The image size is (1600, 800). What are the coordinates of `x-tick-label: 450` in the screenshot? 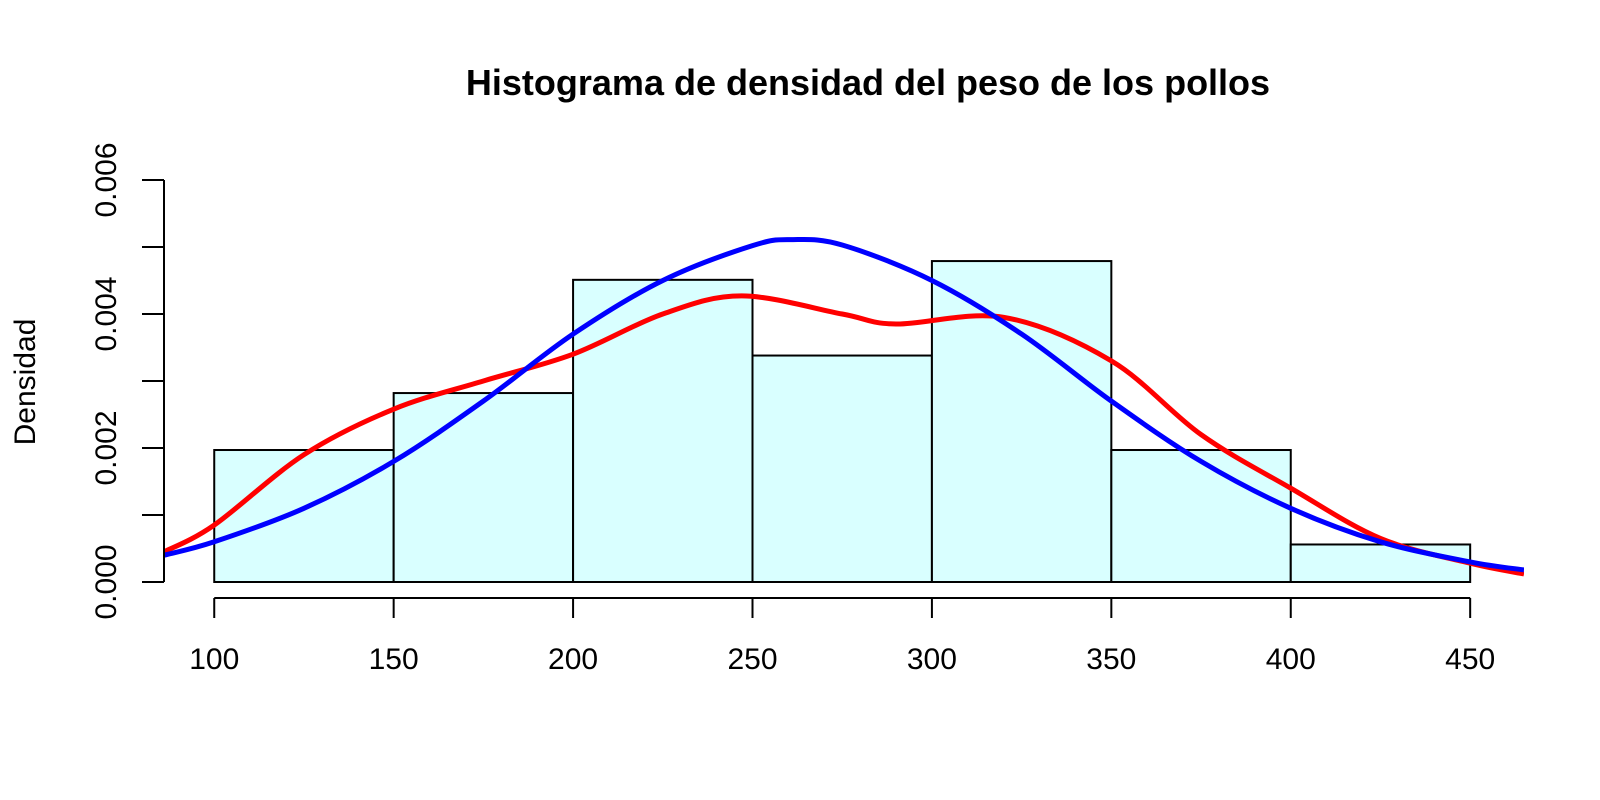 It's located at (1470, 659).